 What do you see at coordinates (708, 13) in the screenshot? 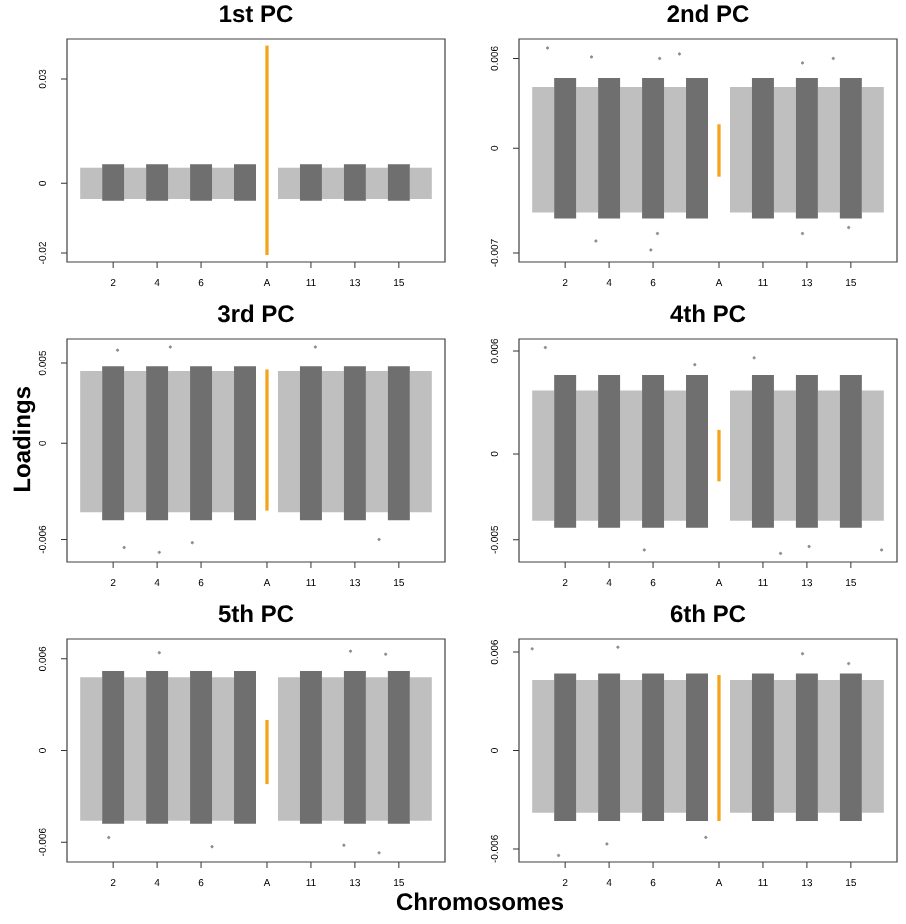
I see `chart-title: 2nd PC` at bounding box center [708, 13].